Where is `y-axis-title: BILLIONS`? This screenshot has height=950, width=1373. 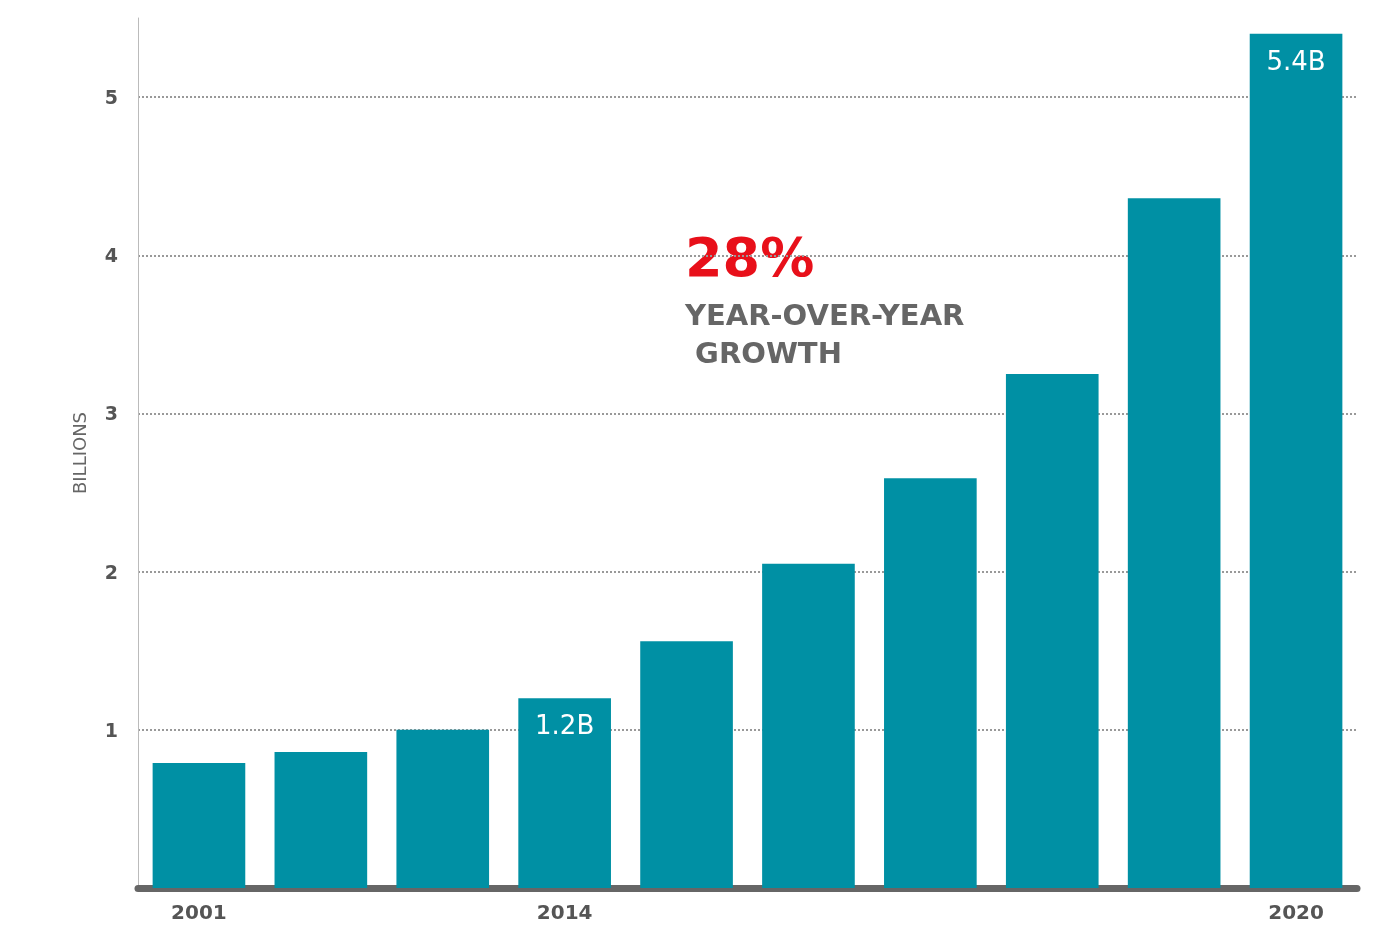 y-axis-title: BILLIONS is located at coordinates (79, 453).